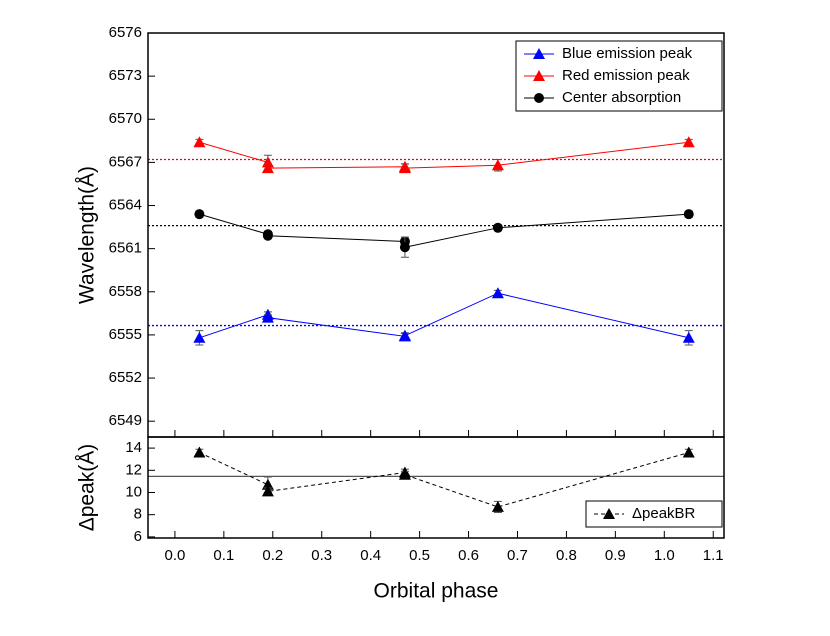  What do you see at coordinates (133, 447) in the screenshot?
I see `y-tick-label: 14` at bounding box center [133, 447].